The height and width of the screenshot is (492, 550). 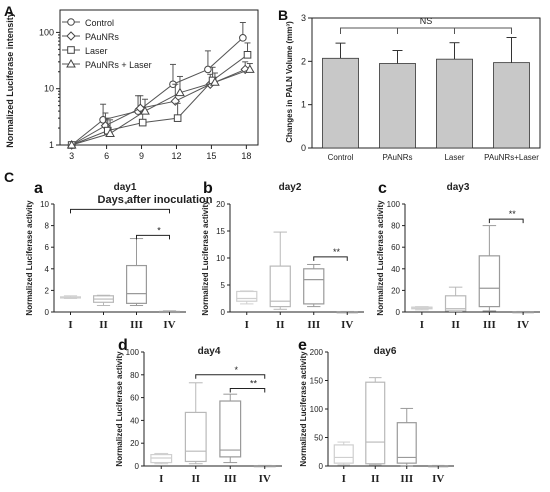 I want to click on y-axis-label: Changes in PALN Volume (mm³), so click(x=289, y=82).